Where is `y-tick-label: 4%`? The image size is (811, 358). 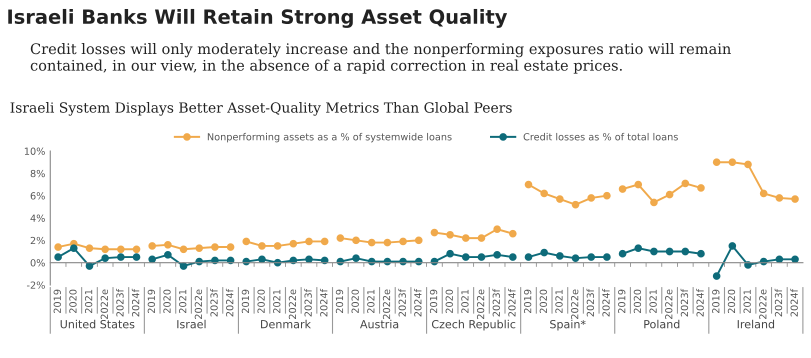
y-tick-label: 4% is located at coordinates (37, 218).